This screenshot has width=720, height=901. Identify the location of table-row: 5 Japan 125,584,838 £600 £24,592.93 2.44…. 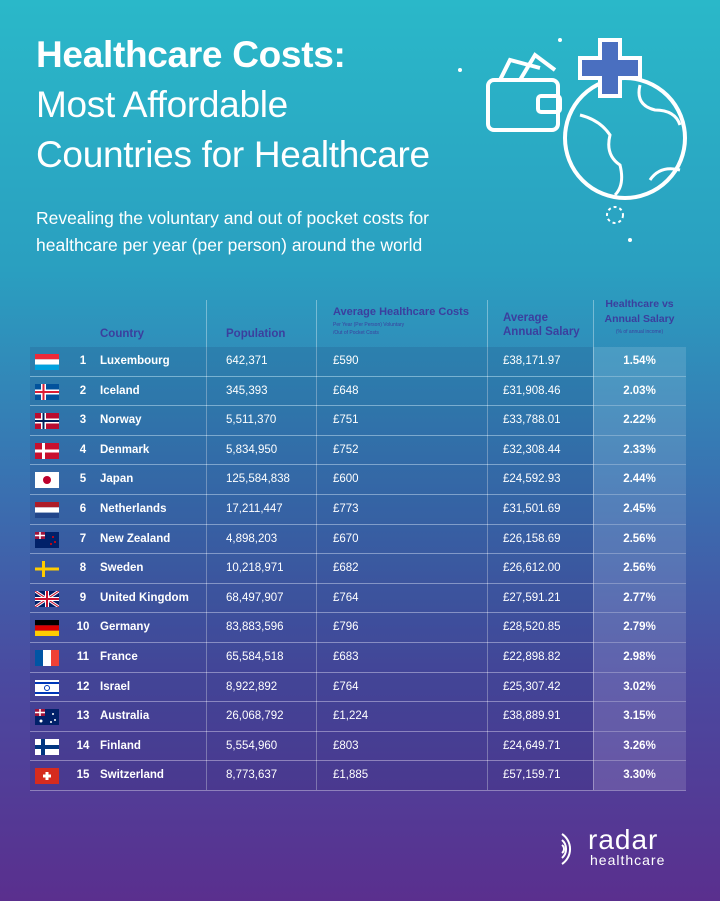
(358, 480).